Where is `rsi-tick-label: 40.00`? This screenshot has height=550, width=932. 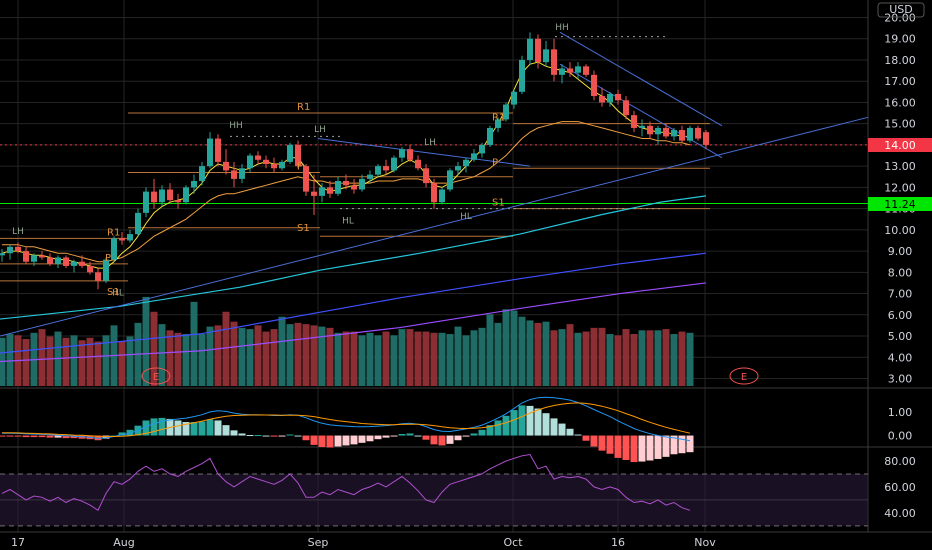
rsi-tick-label: 40.00 is located at coordinates (900, 513).